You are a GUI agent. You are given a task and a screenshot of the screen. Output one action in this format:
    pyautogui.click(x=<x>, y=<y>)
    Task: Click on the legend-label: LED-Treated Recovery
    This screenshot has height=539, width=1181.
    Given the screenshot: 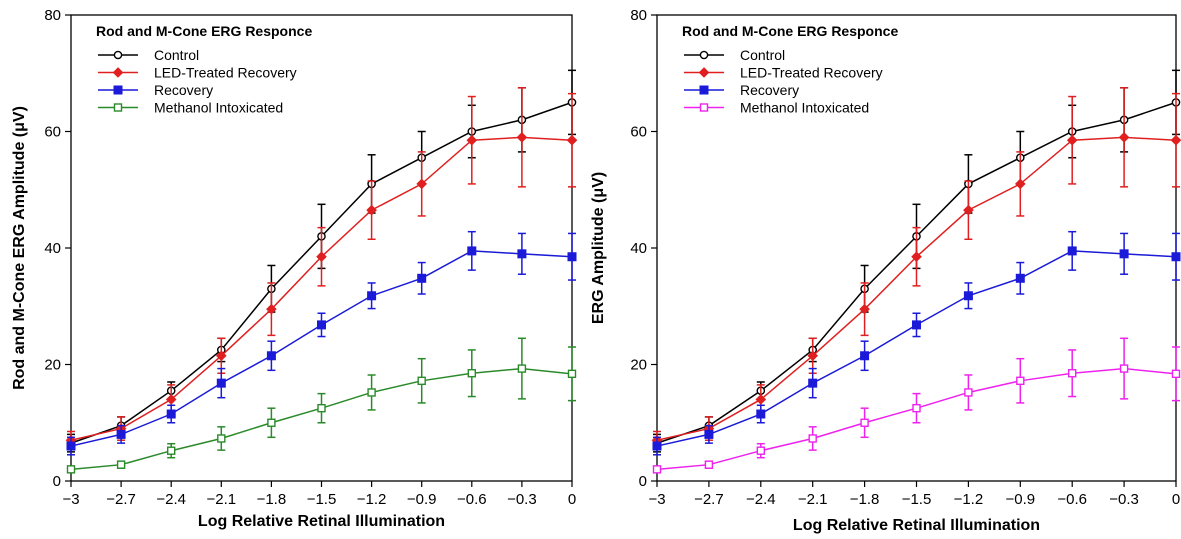 What is the action you would take?
    pyautogui.click(x=811, y=73)
    